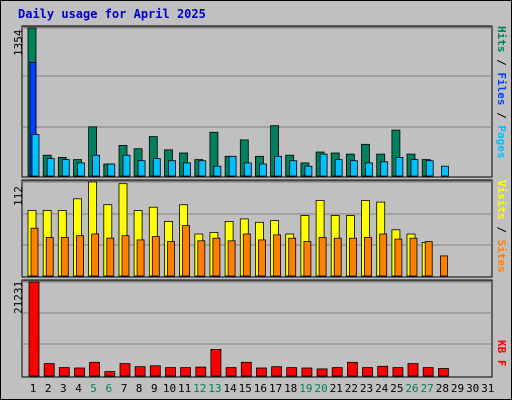 Image resolution: width=512 pixels, height=400 pixels. I want to click on x-tick-label-day-3: 3, so click(63, 388).